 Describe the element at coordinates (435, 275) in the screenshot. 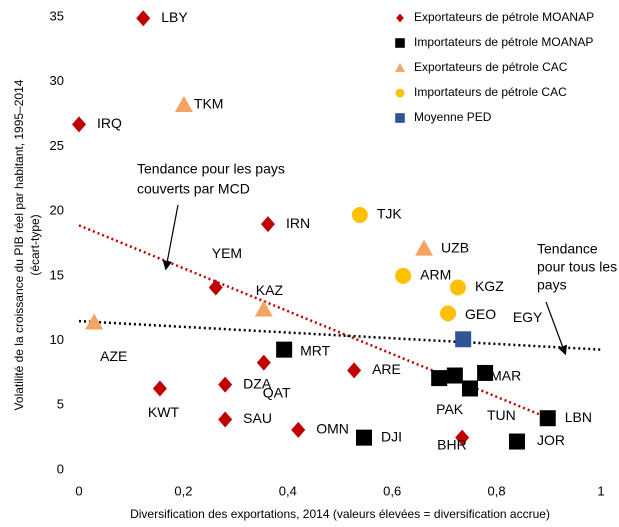

I see `point-label: ARM` at that location.